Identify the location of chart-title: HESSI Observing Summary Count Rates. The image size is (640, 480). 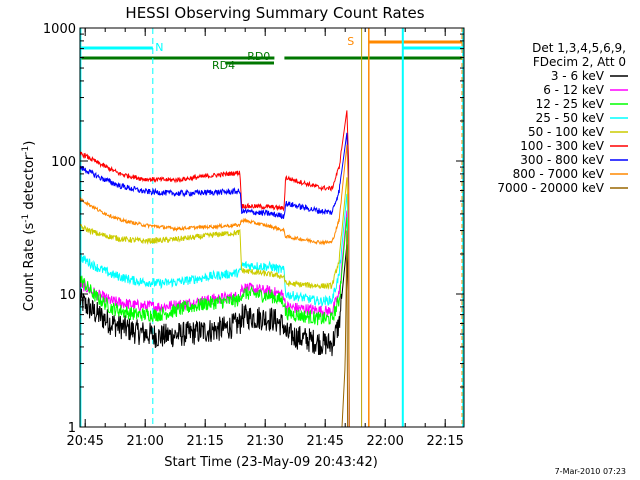
(274, 13).